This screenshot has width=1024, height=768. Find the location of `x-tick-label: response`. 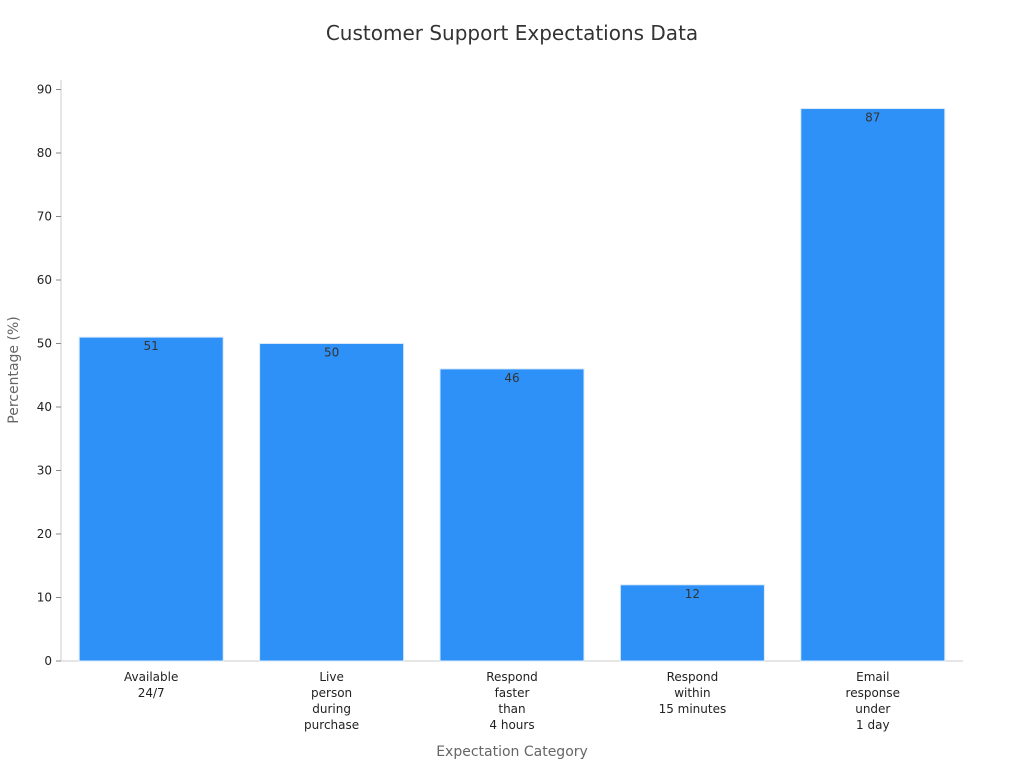

x-tick-label: response is located at coordinates (873, 693).